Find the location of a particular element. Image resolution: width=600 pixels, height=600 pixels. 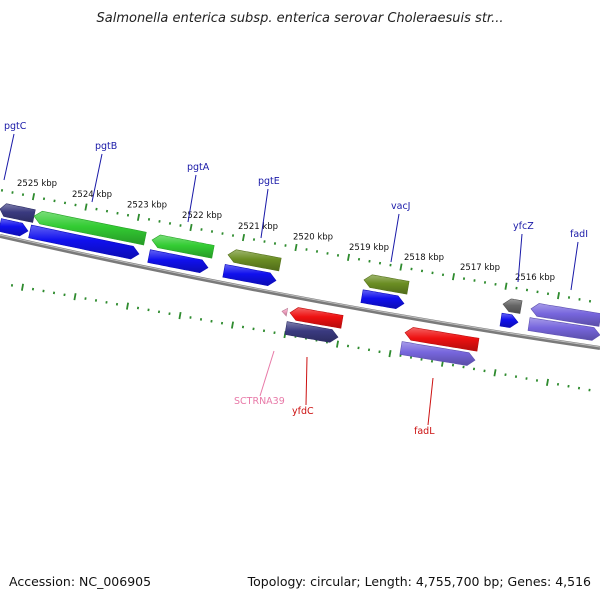

feature-arrow-pink is located at coordinates (285, 312).